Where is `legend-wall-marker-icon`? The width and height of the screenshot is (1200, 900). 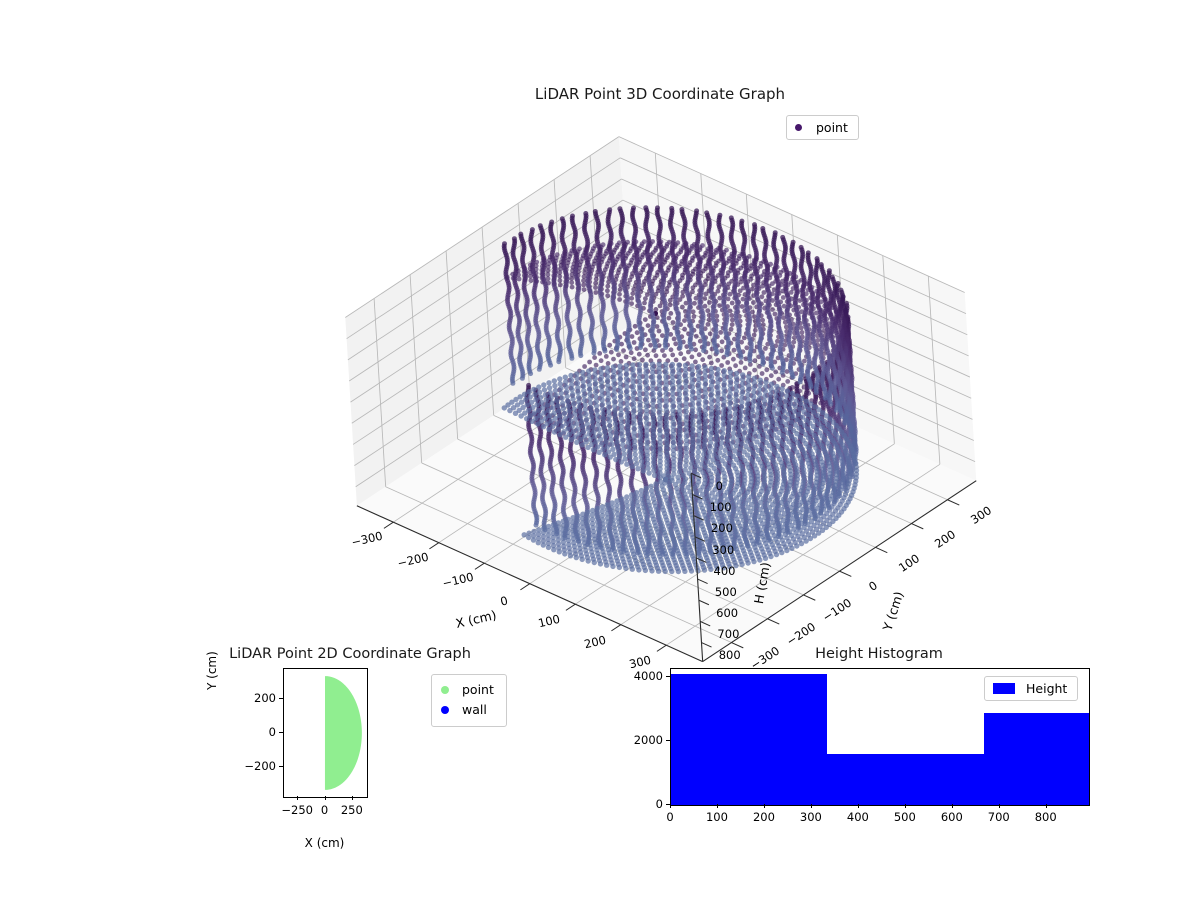
legend-wall-marker-icon is located at coordinates (445, 710).